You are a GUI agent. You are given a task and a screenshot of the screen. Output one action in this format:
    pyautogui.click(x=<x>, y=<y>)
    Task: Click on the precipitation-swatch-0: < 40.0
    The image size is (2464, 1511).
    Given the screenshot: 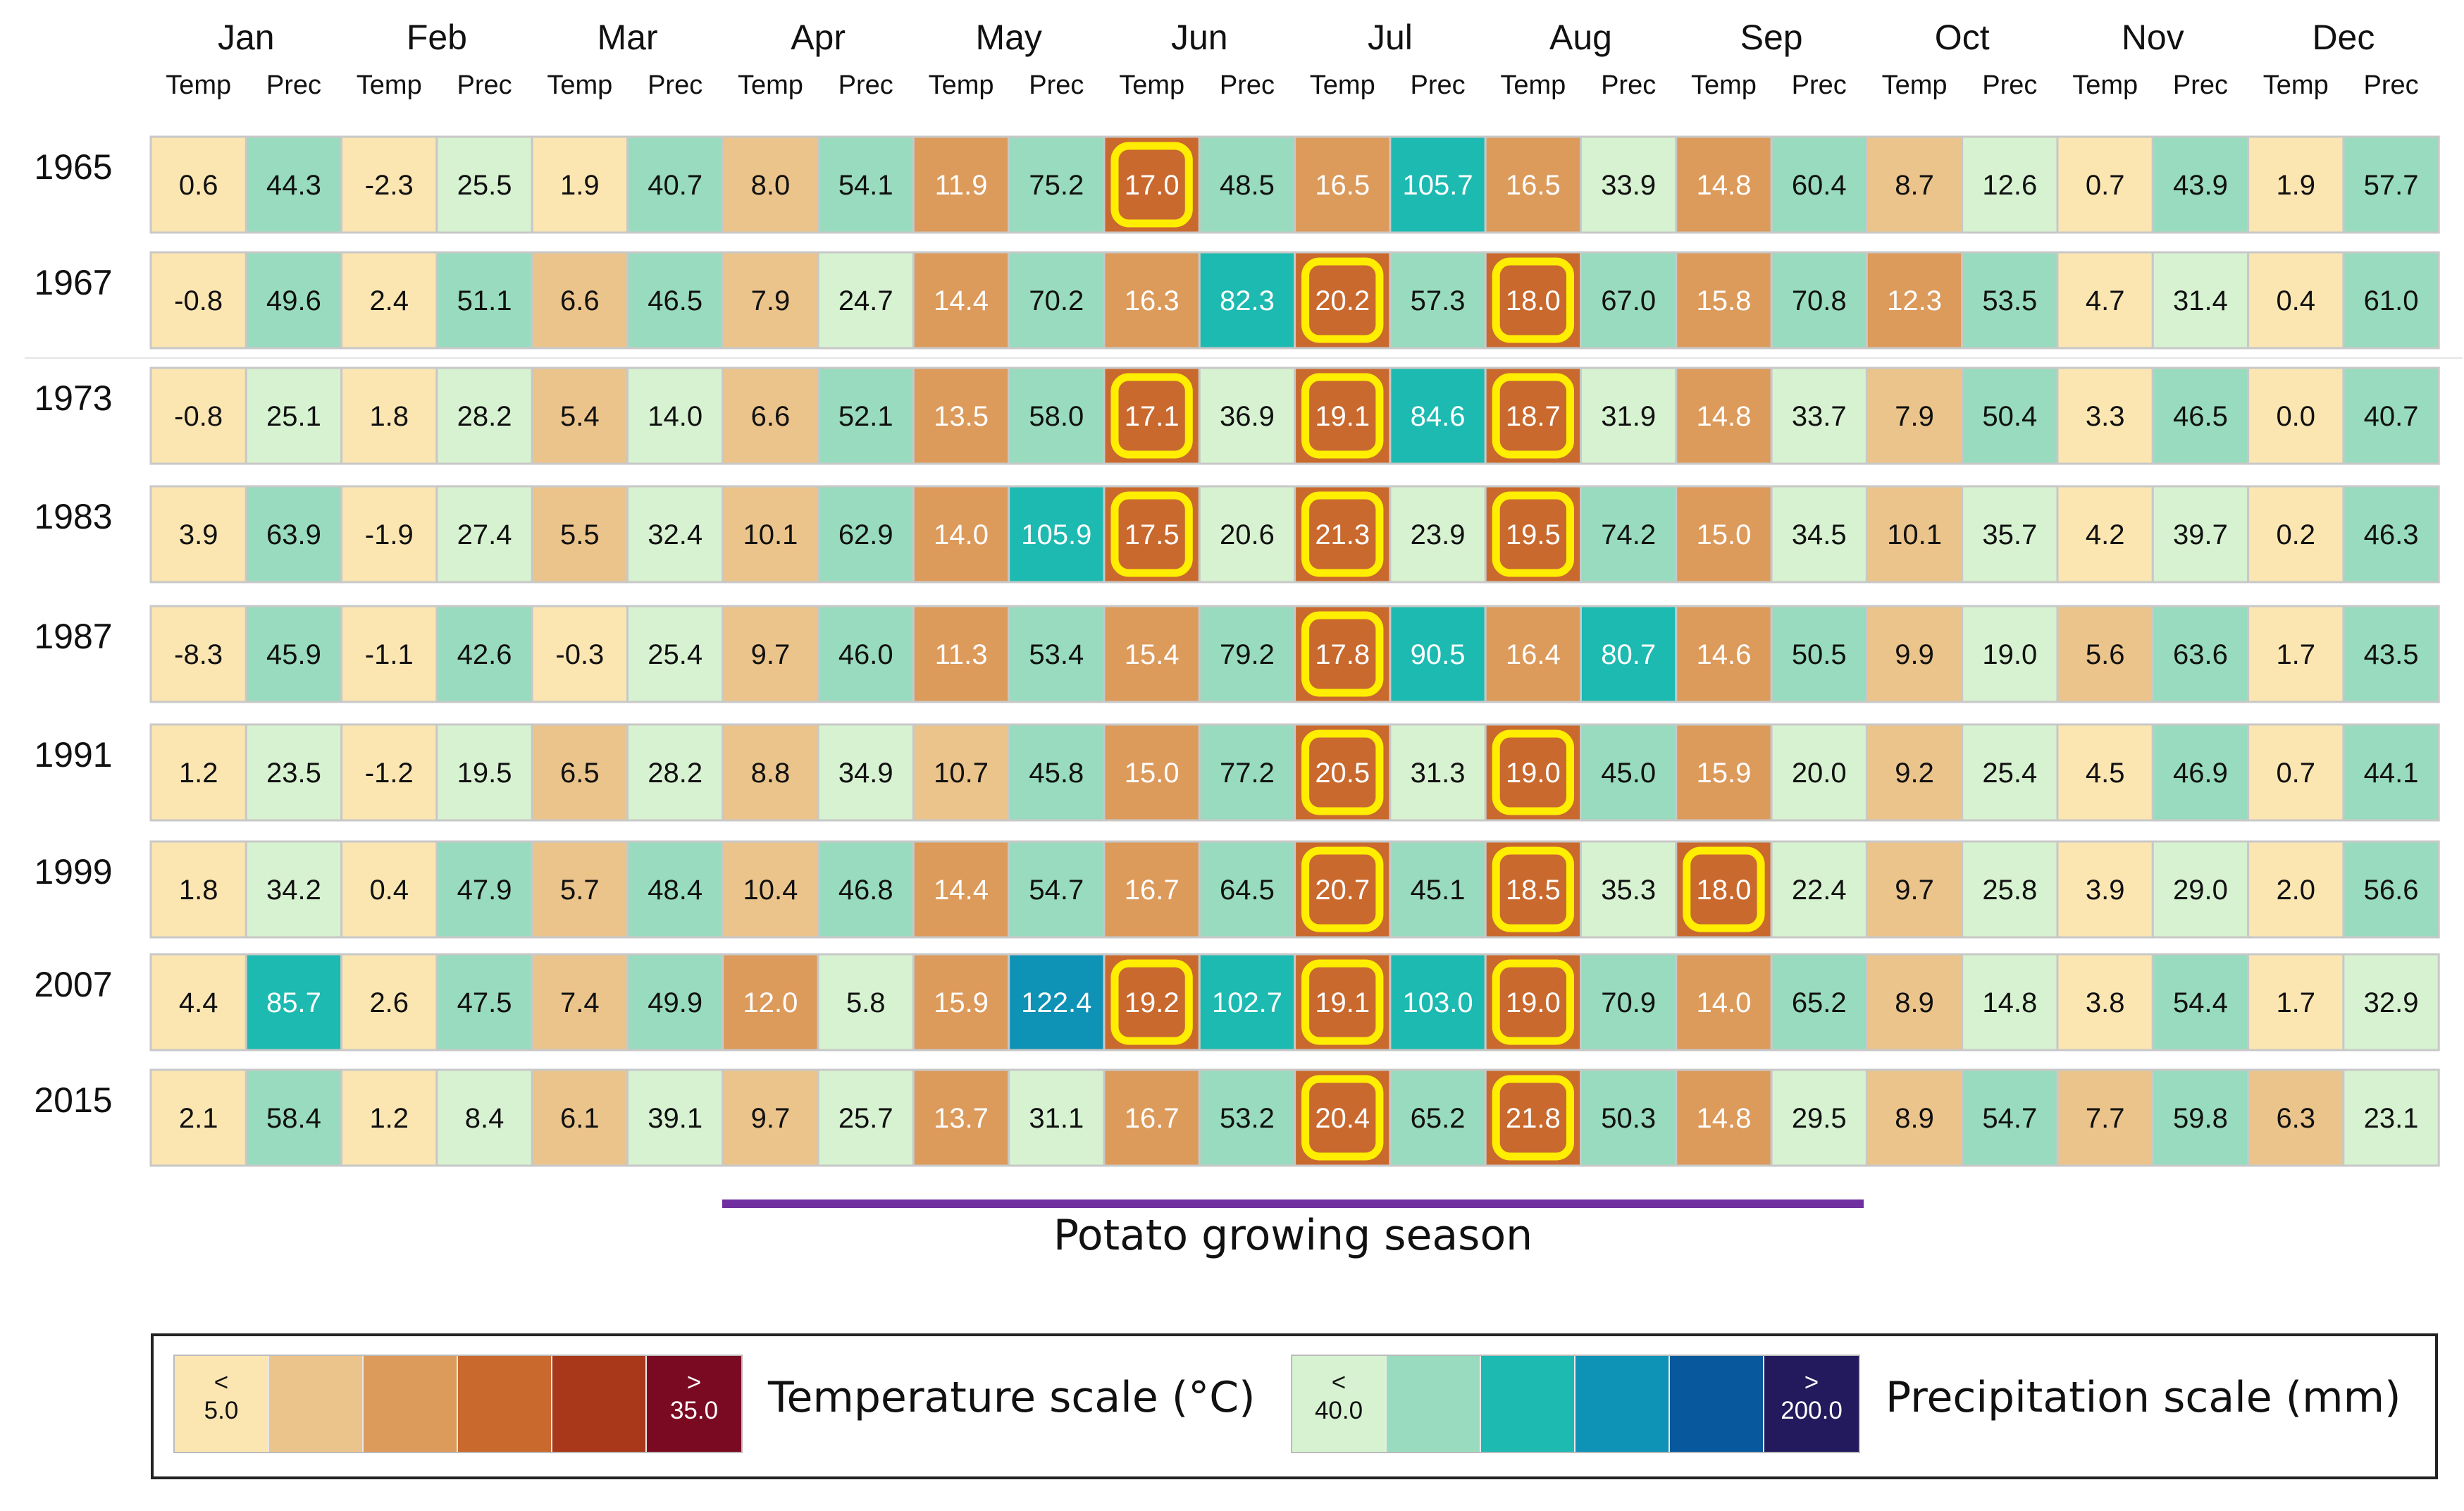 What is the action you would take?
    pyautogui.click(x=1339, y=1404)
    